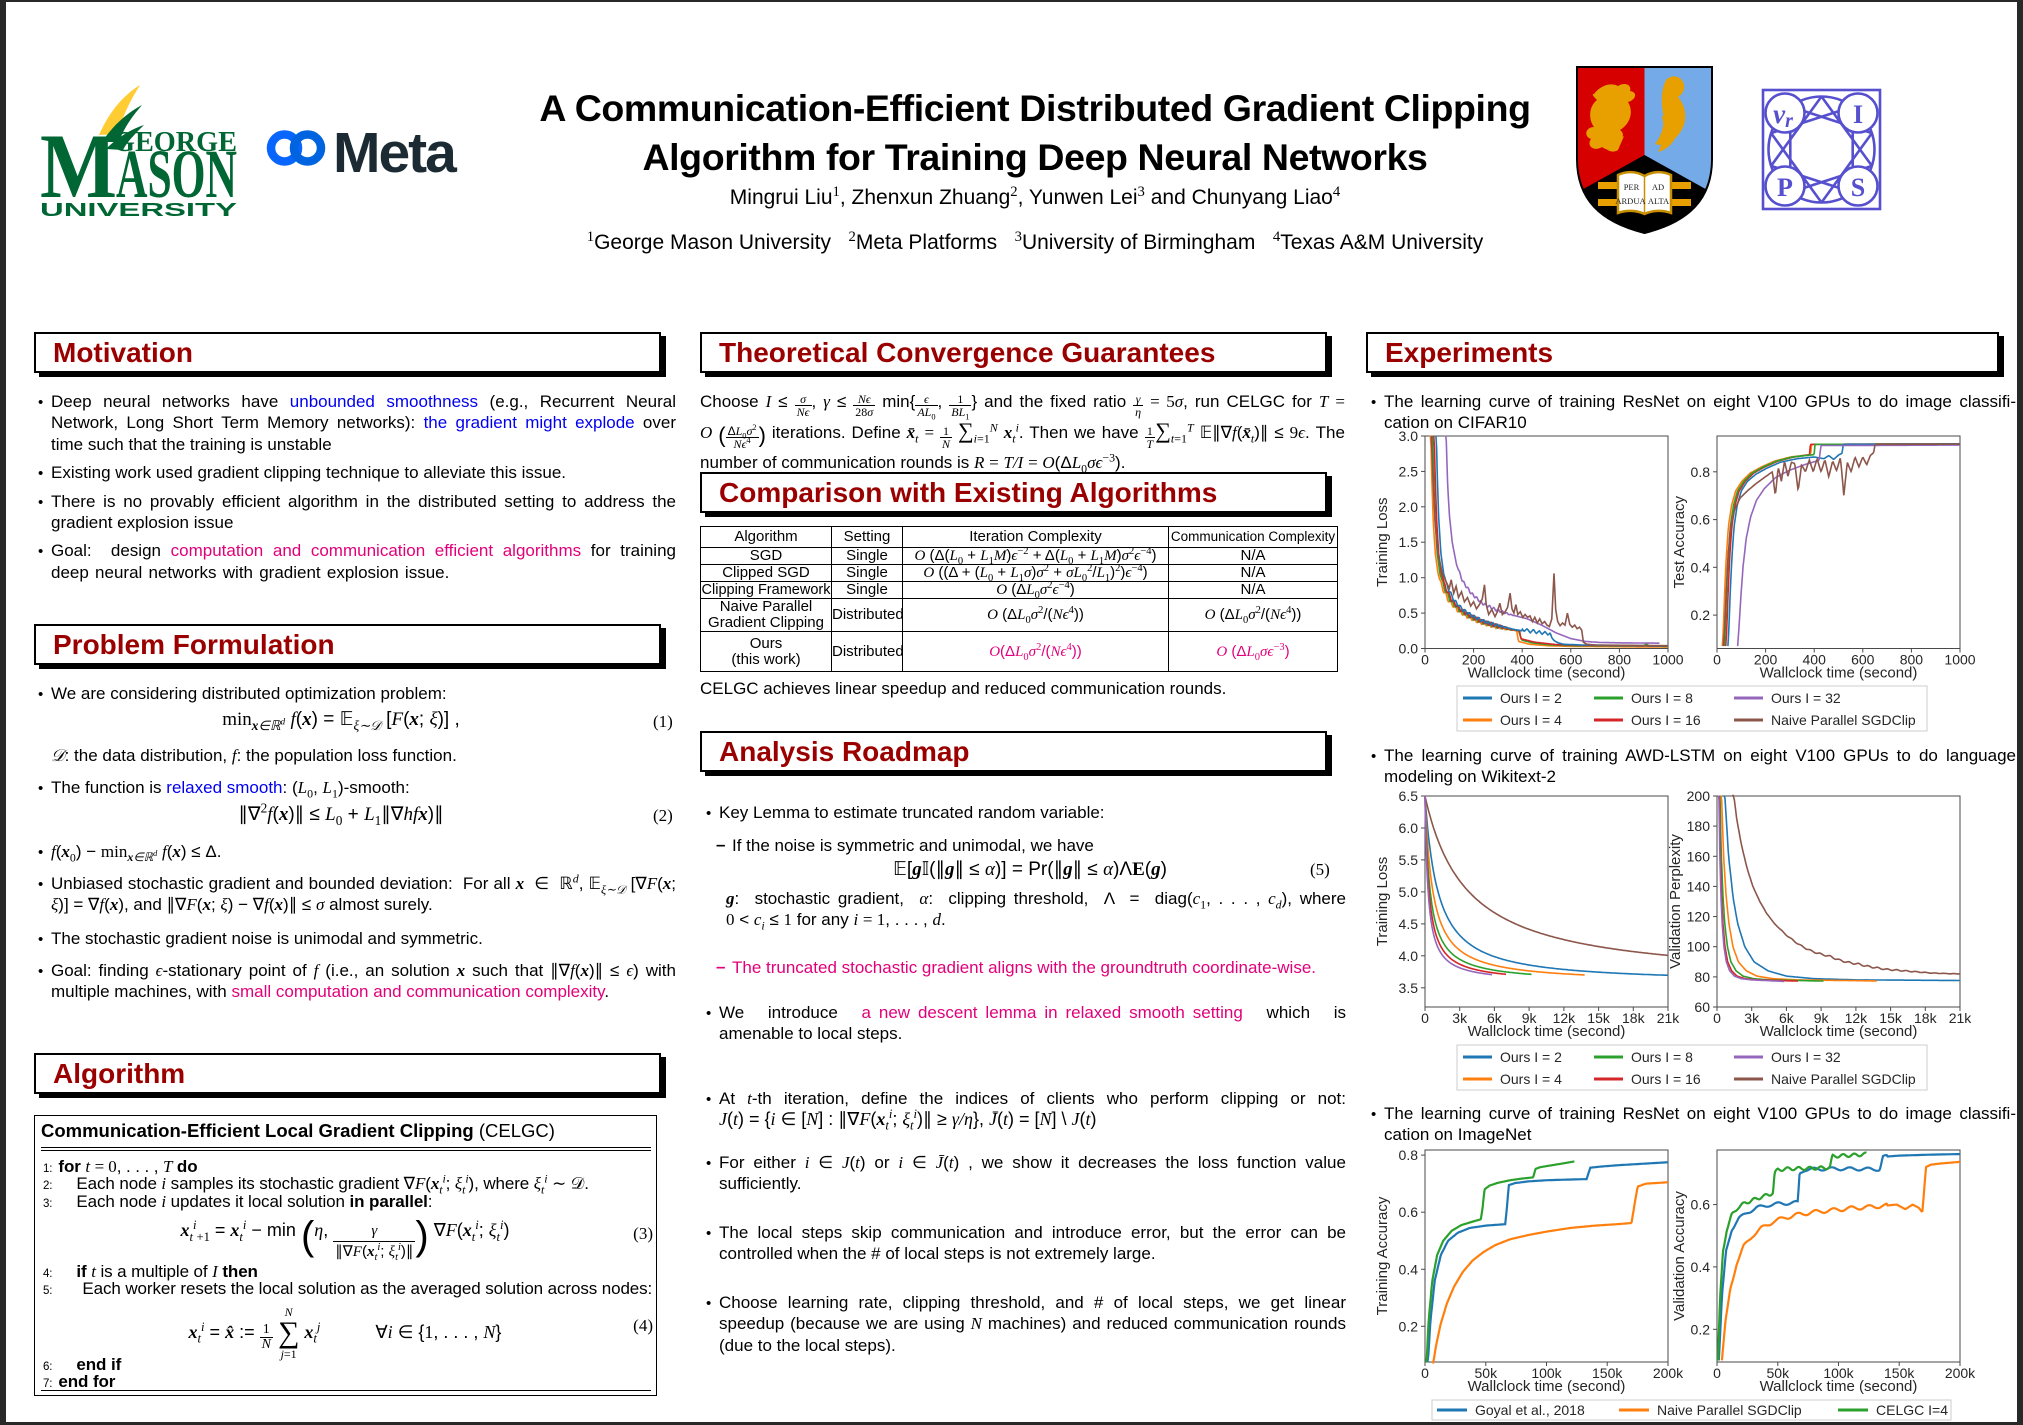 The height and width of the screenshot is (1425, 2023). What do you see at coordinates (138, 210) in the screenshot?
I see `svg-text: UNIVERSITY` at bounding box center [138, 210].